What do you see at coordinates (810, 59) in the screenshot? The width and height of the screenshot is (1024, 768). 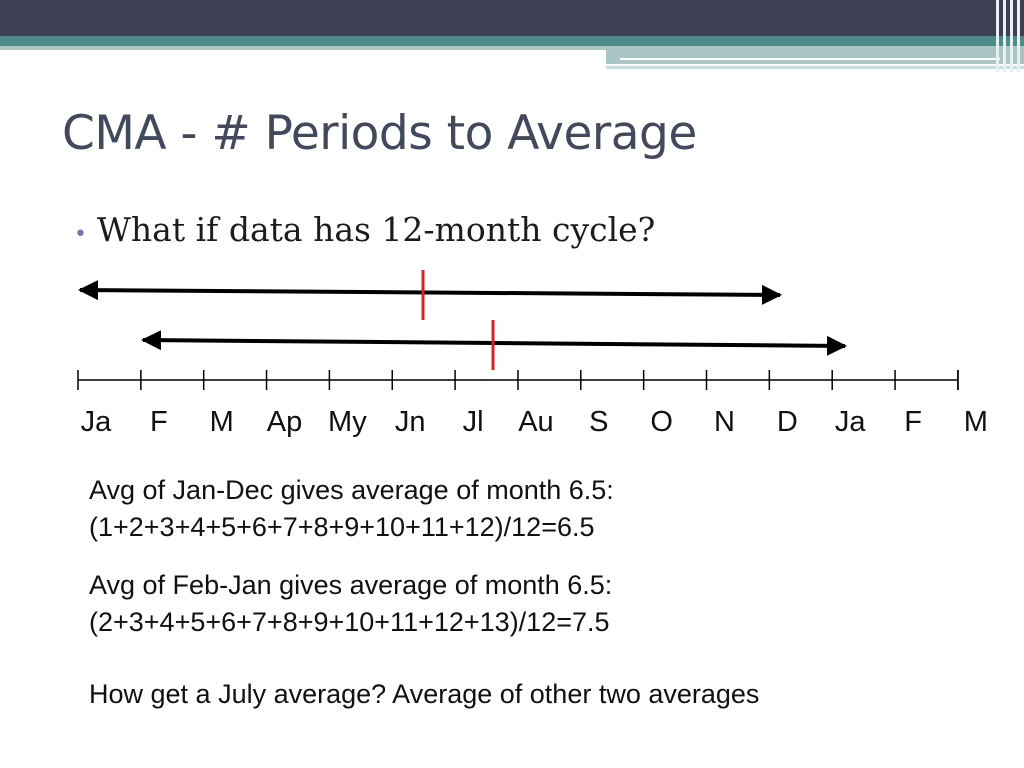 I see `header-band-line` at bounding box center [810, 59].